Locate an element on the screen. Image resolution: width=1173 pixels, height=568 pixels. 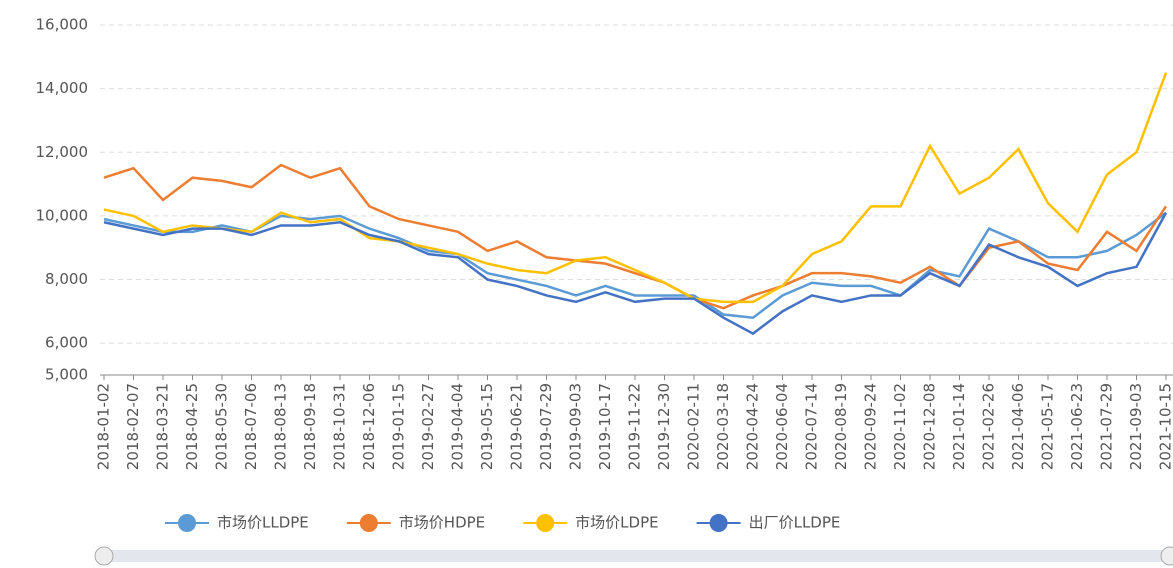
y-tick-label: 8,000 is located at coordinates (66, 279).